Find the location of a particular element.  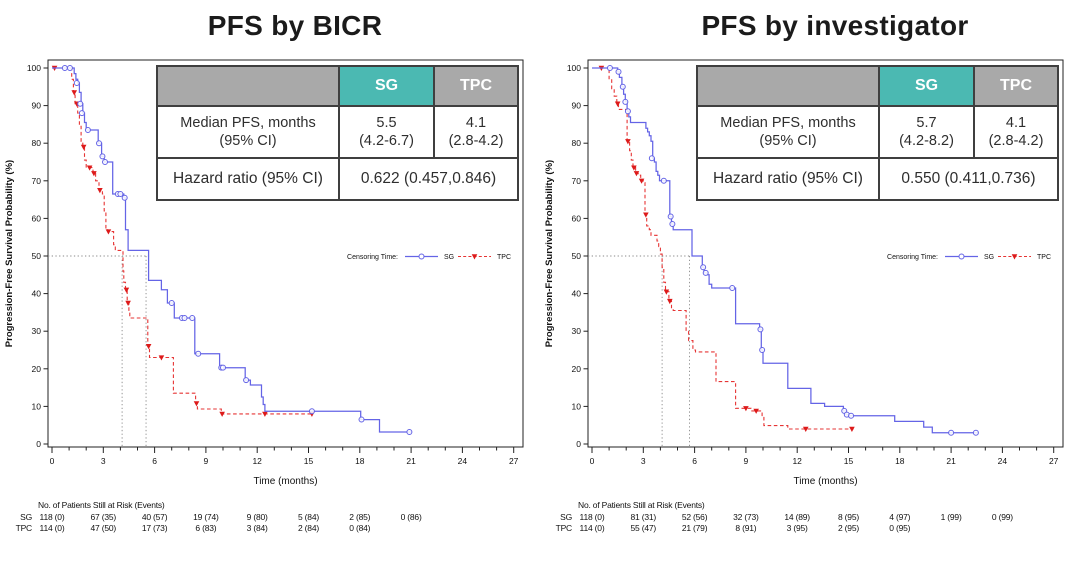

y-tick-label: 80 is located at coordinates (577, 143).